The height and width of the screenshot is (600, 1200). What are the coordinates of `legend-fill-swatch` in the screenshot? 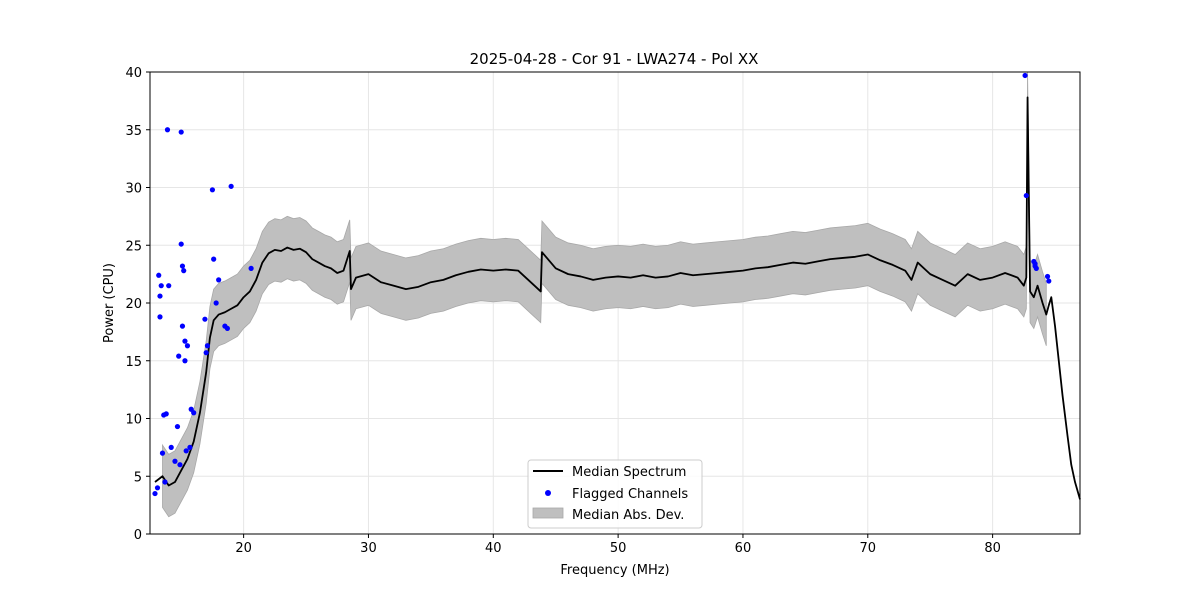 It's located at (548, 513).